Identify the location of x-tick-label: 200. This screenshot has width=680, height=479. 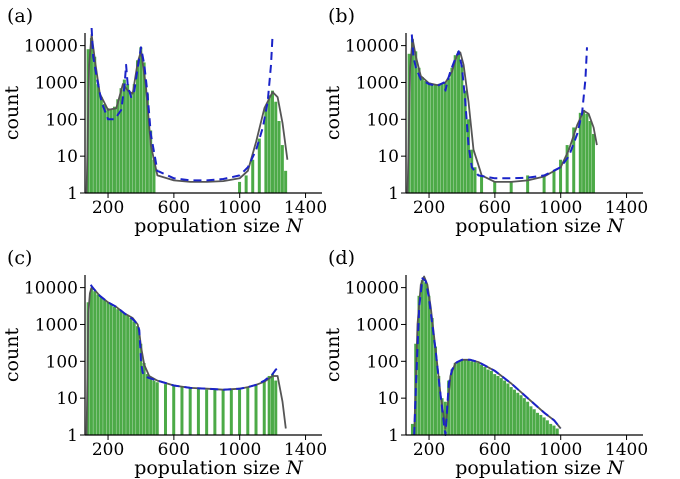
(429, 450).